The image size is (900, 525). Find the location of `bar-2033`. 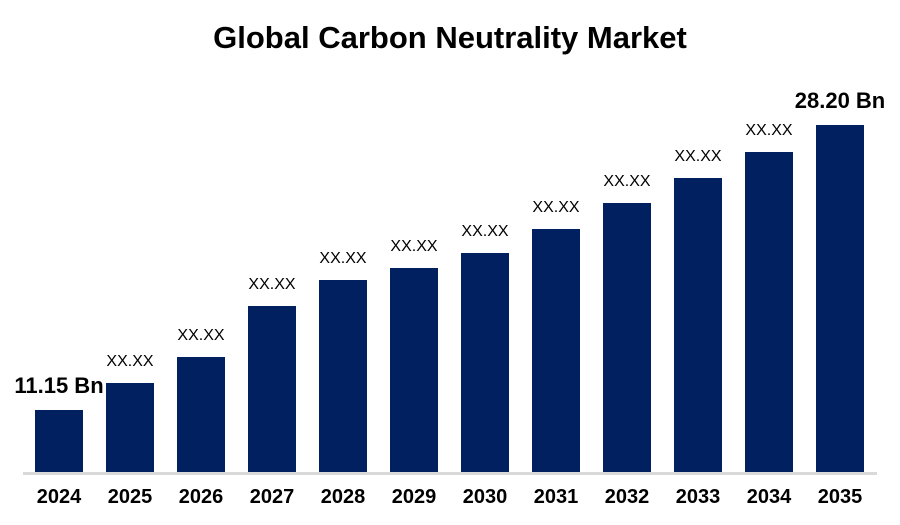

bar-2033 is located at coordinates (698, 325).